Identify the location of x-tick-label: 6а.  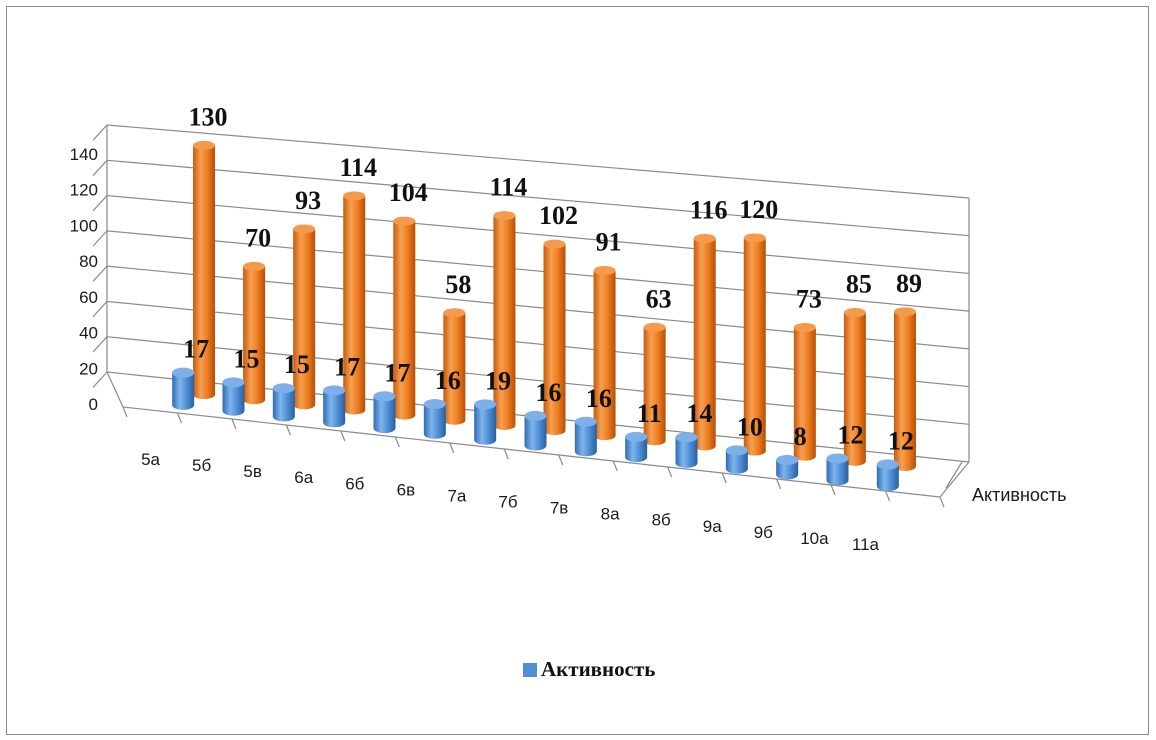
(303, 477).